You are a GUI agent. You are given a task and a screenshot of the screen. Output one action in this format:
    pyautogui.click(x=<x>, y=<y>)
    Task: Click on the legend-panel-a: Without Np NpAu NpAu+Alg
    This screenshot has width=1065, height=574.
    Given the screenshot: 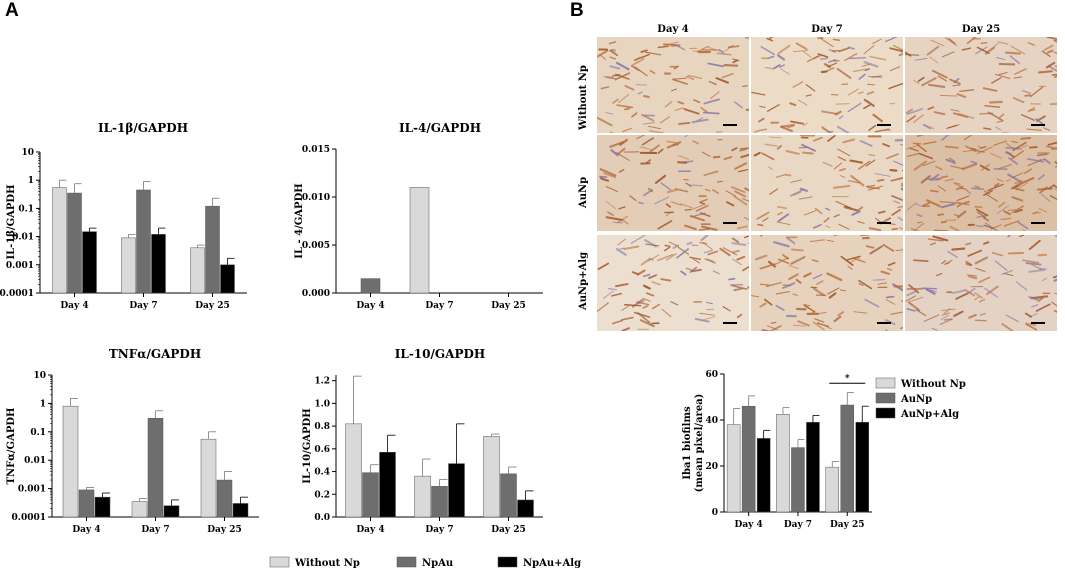 What is the action you would take?
    pyautogui.click(x=425, y=562)
    